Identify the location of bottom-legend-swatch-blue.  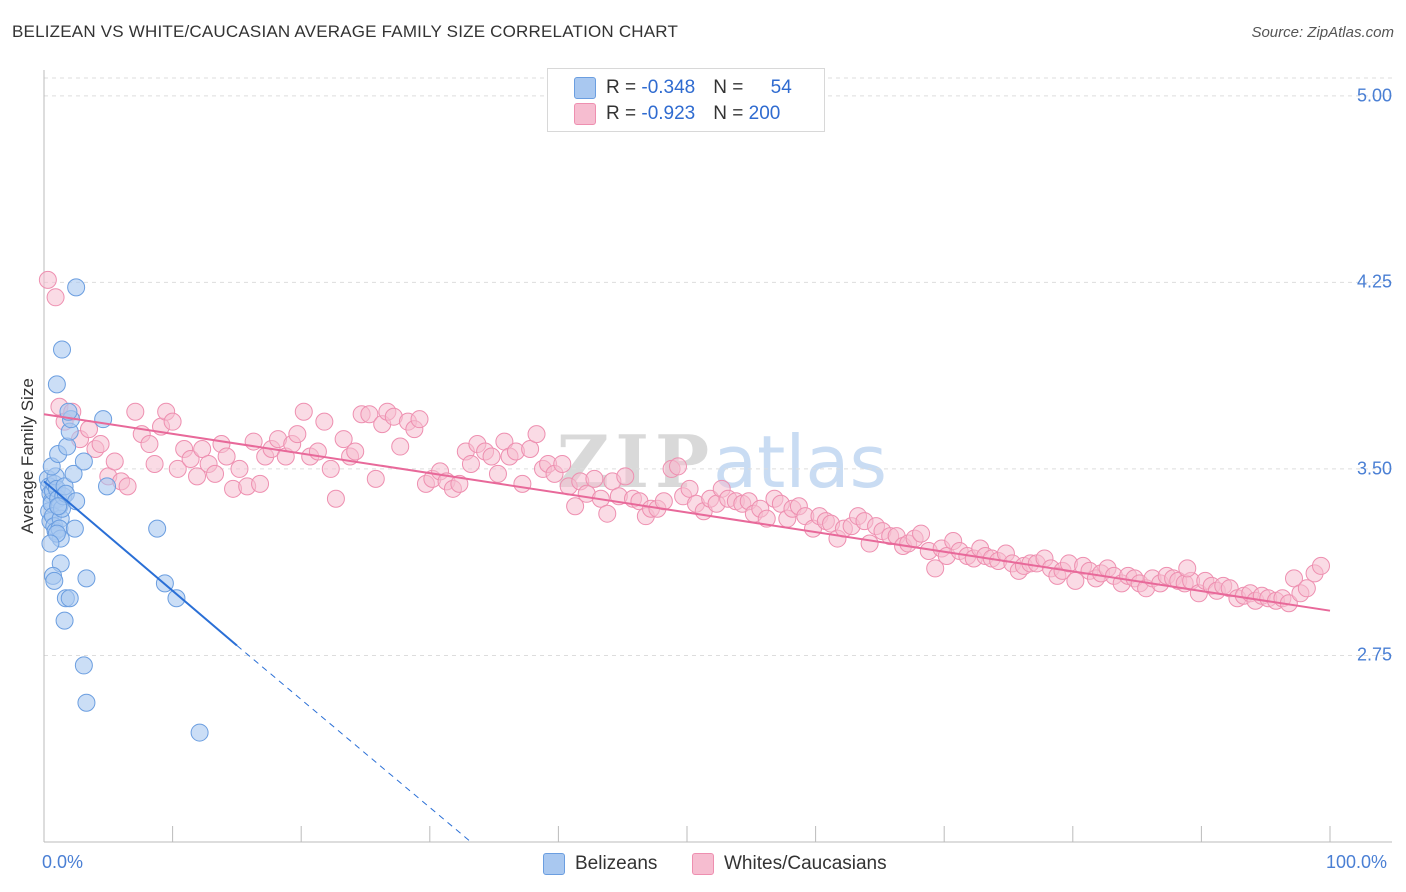
(554, 864).